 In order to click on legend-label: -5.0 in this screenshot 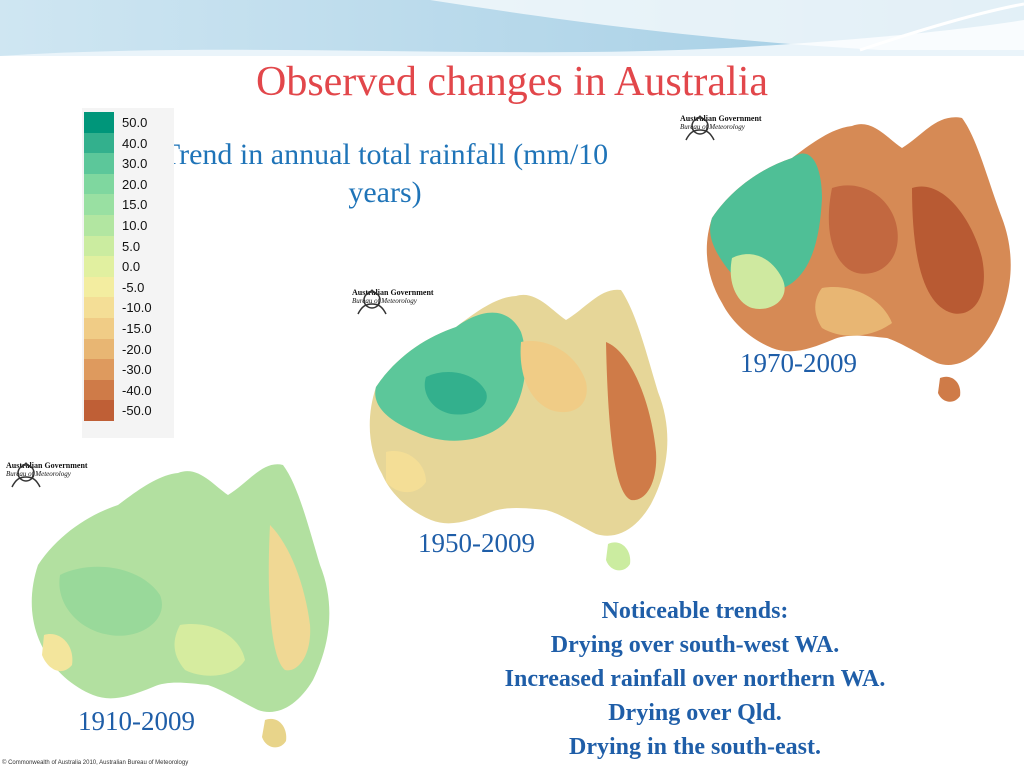, I will do `click(133, 287)`.